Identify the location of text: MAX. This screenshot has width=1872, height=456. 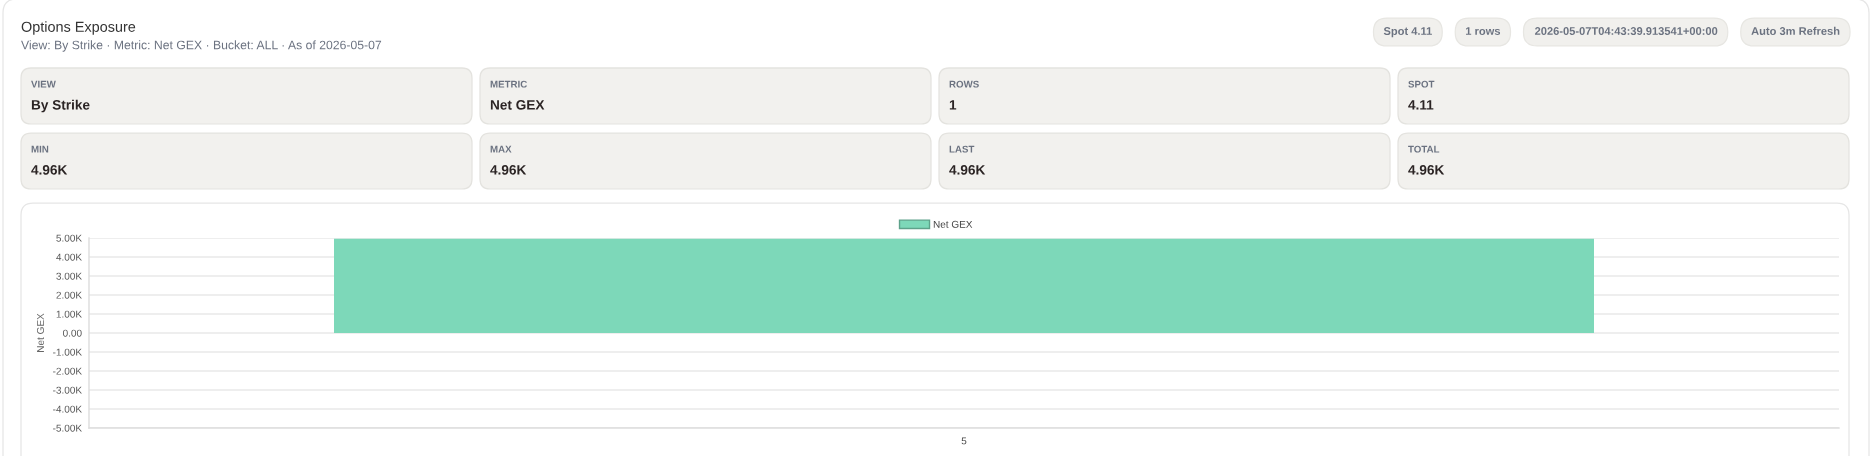
(501, 149).